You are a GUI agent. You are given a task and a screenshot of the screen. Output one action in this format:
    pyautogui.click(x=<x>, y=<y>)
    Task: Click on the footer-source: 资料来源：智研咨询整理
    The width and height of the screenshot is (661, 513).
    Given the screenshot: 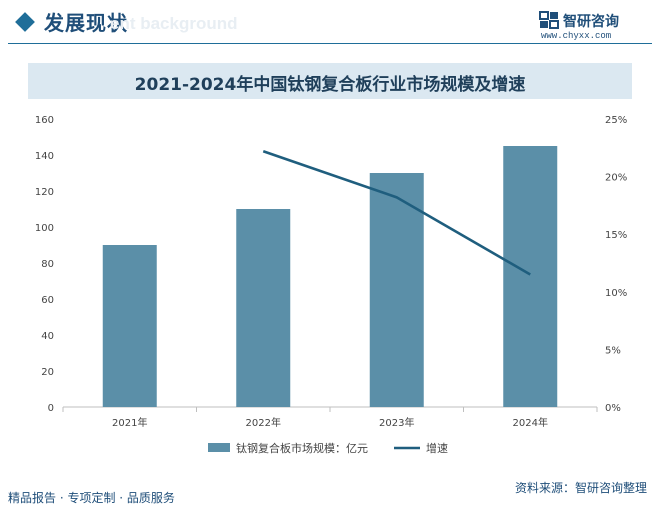 What is the action you would take?
    pyautogui.click(x=580, y=488)
    